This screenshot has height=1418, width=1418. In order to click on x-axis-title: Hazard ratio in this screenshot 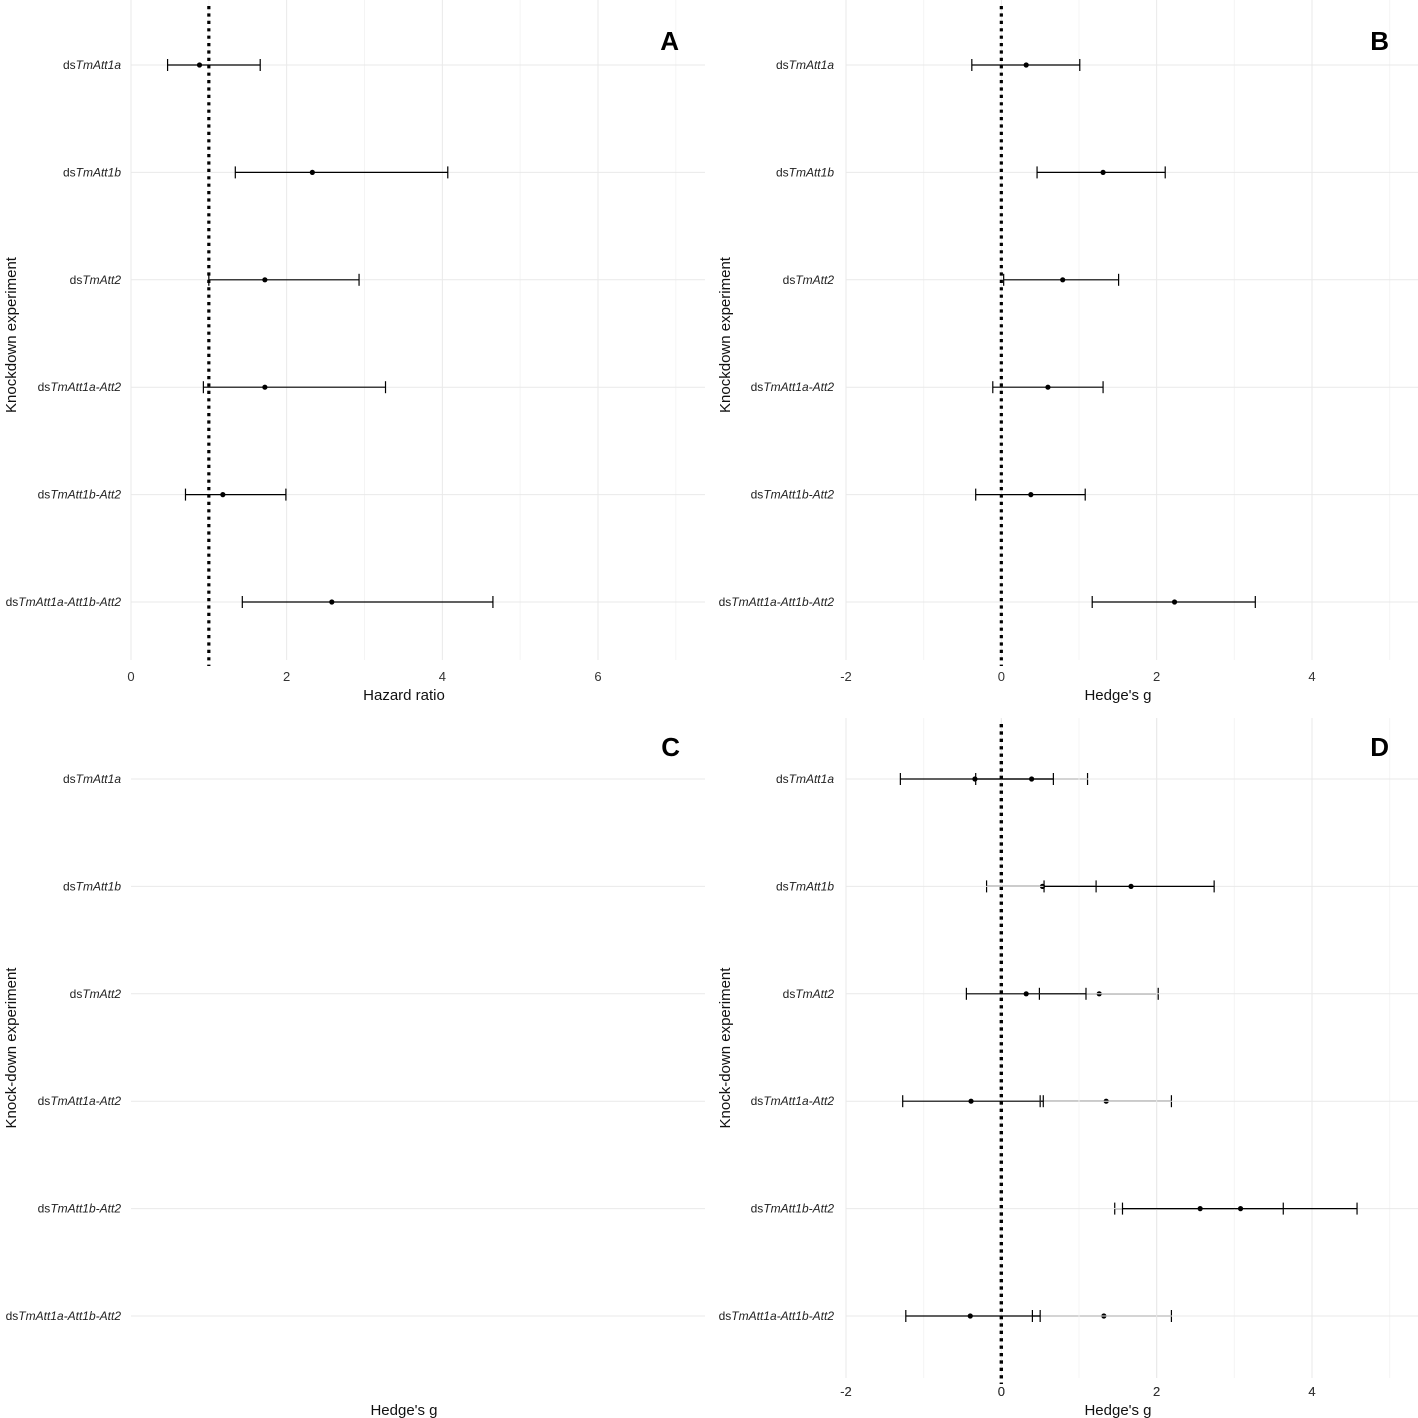, I will do `click(404, 695)`.